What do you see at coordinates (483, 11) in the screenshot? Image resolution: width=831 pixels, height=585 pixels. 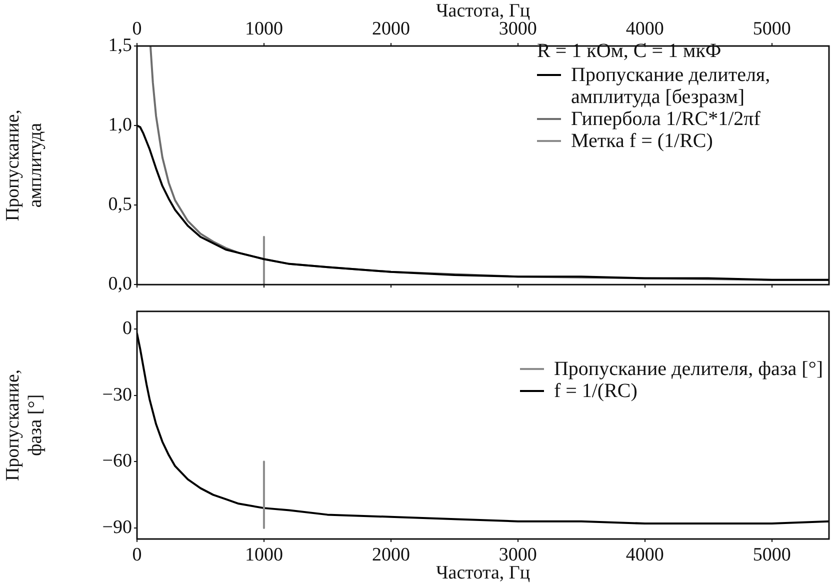 I see `x2-axis-title: Частота, Гц` at bounding box center [483, 11].